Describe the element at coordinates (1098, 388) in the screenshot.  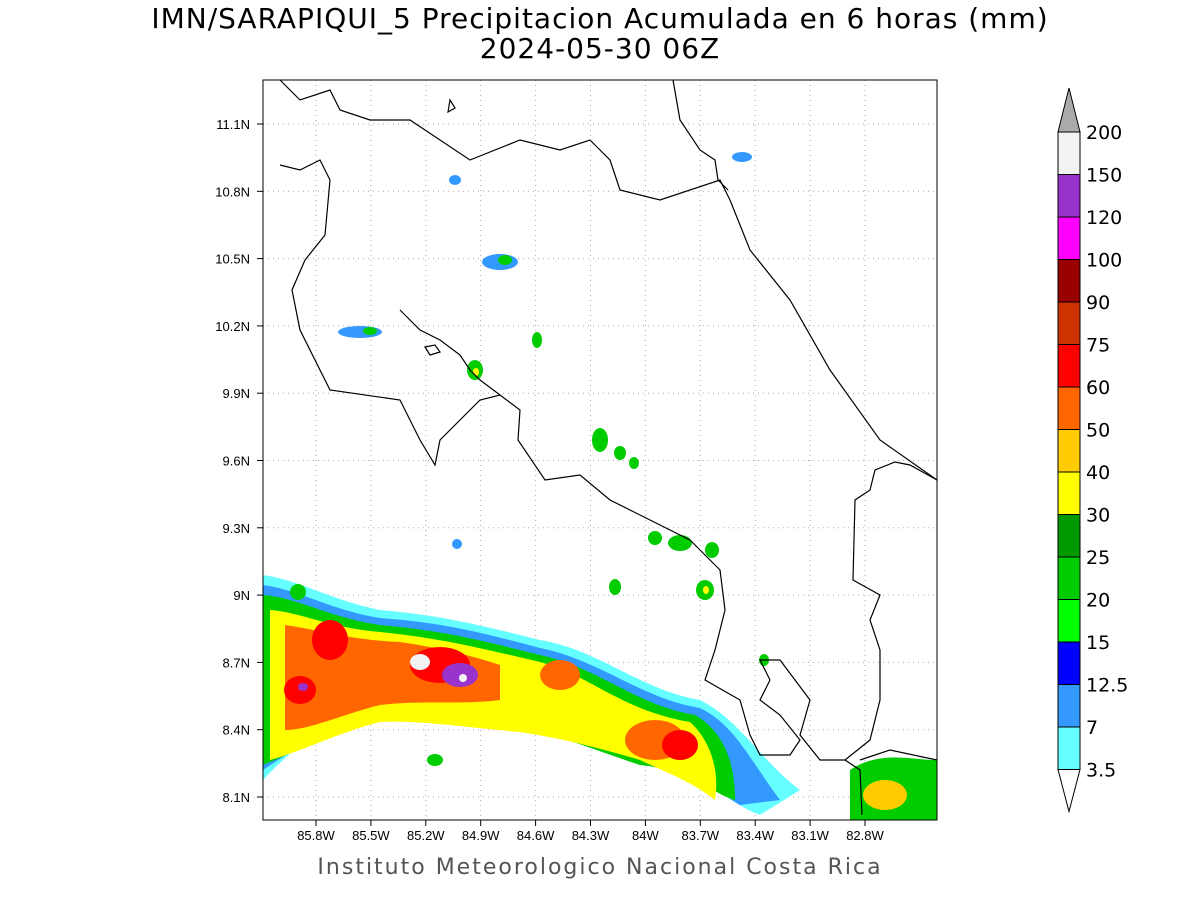
I see `colorbar-label: 60` at that location.